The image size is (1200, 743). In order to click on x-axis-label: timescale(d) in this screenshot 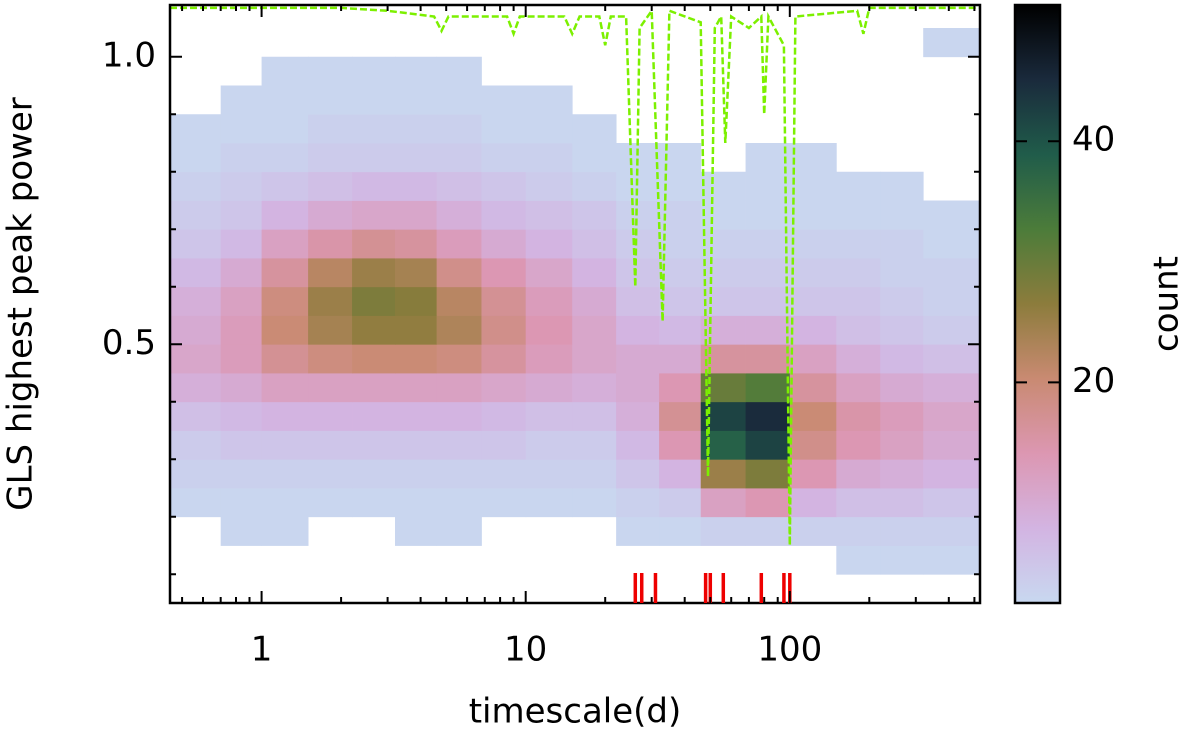, I will do `click(575, 712)`.